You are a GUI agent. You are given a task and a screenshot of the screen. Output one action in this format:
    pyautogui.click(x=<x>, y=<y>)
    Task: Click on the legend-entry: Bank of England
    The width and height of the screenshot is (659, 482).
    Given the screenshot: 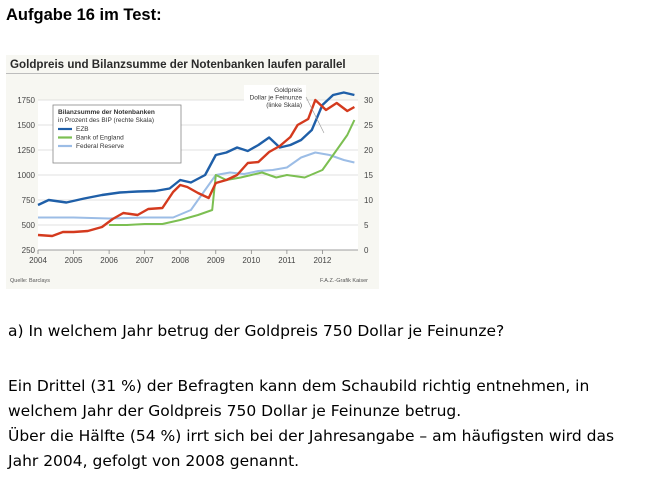 What is the action you would take?
    pyautogui.click(x=100, y=138)
    